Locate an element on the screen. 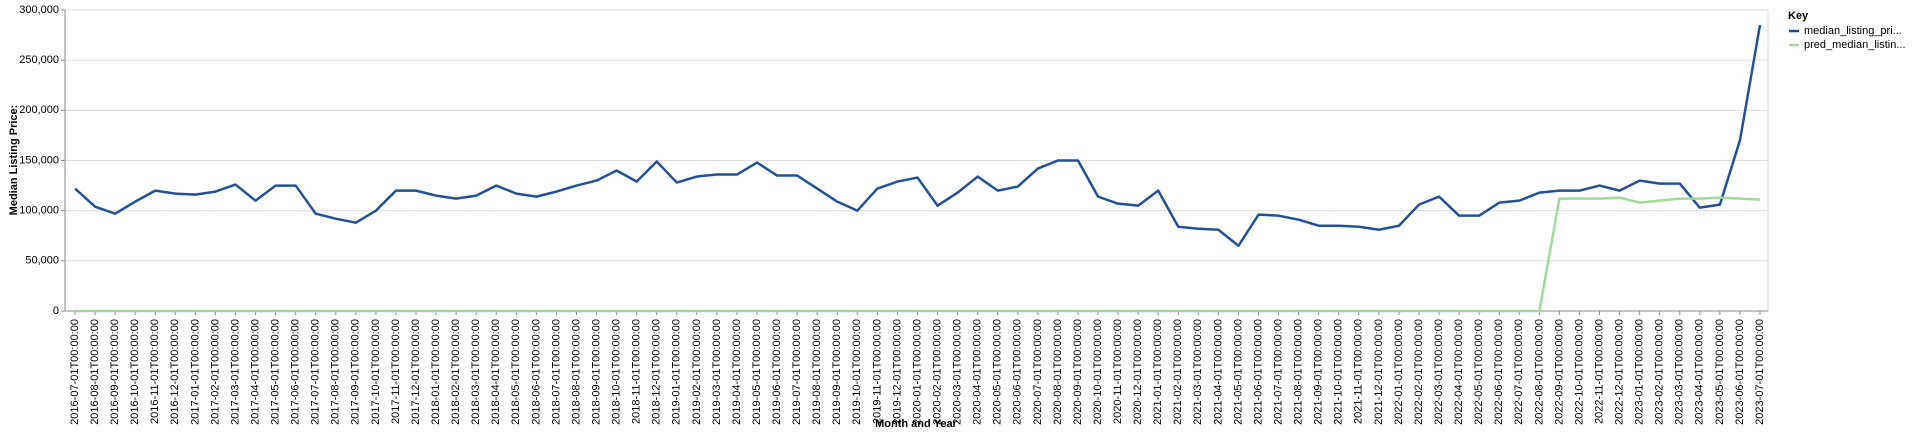  x-tick-label: 2022-02-01T00:00:00 is located at coordinates (1419, 372).